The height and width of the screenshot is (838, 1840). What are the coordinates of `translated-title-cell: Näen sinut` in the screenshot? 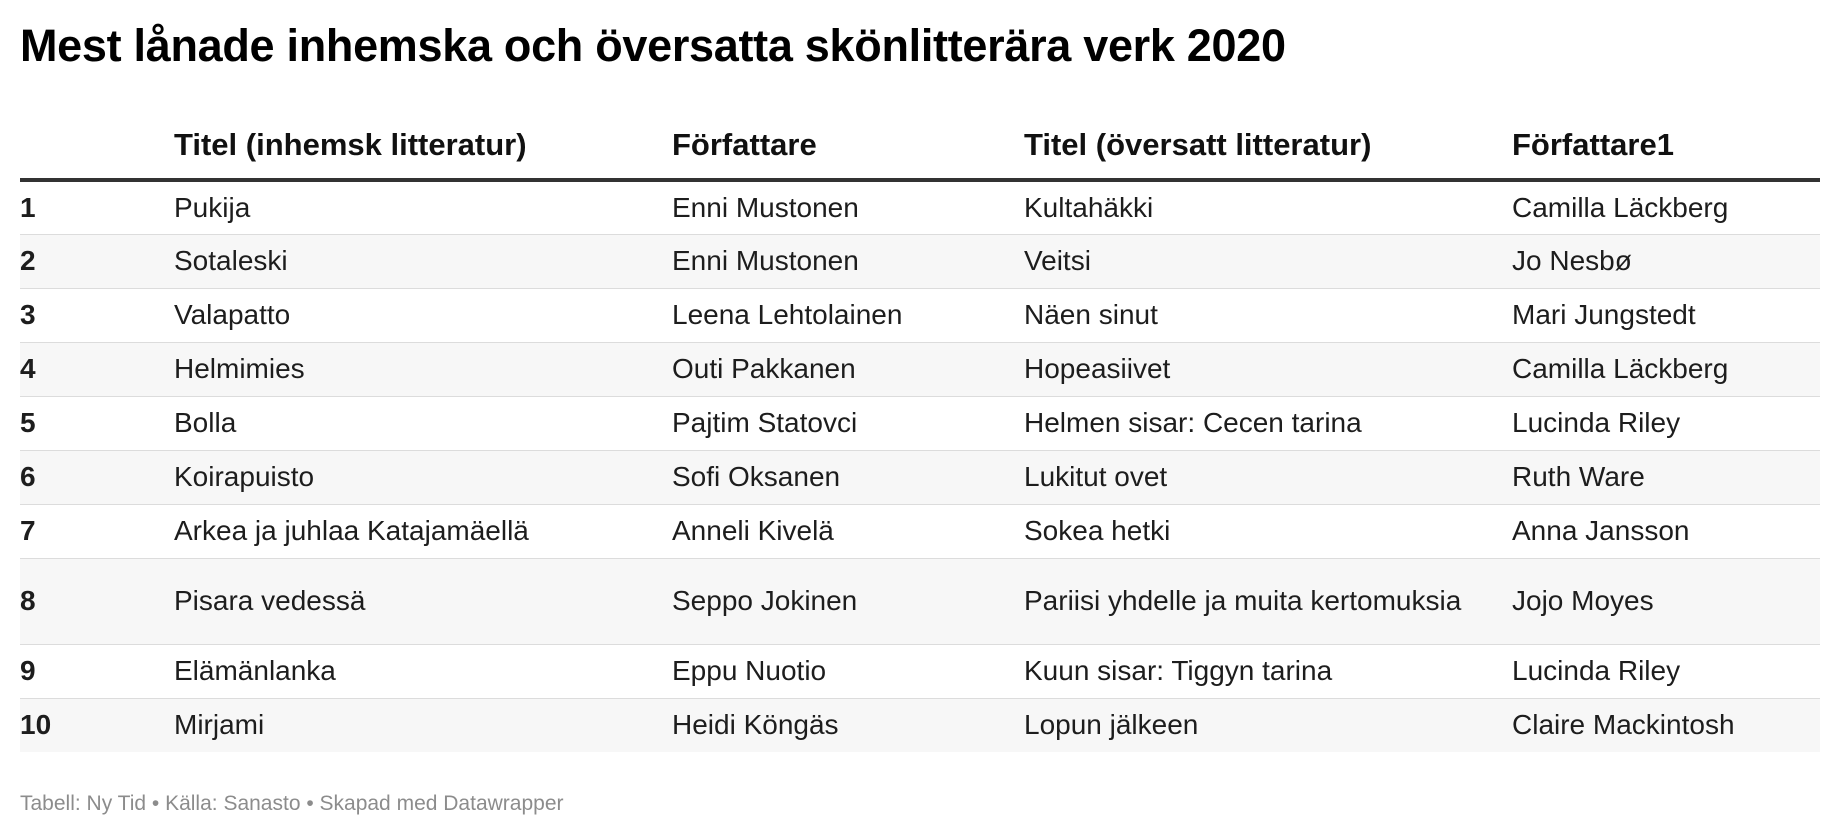 It's located at (1268, 315).